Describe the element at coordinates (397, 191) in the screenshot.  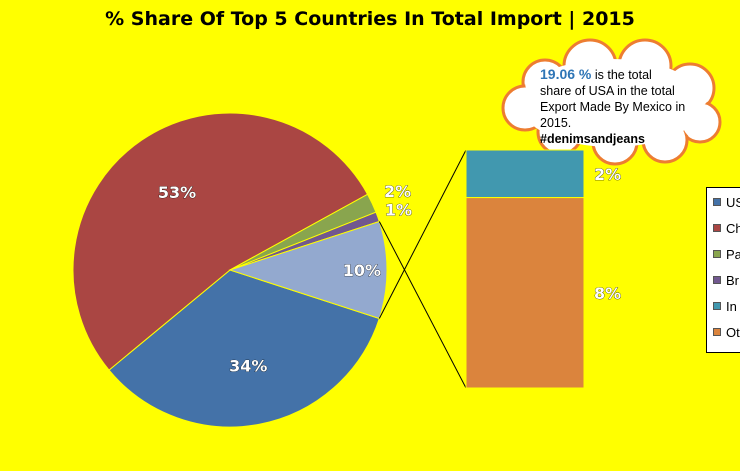
I see `data-label-pakistan: 2%` at that location.